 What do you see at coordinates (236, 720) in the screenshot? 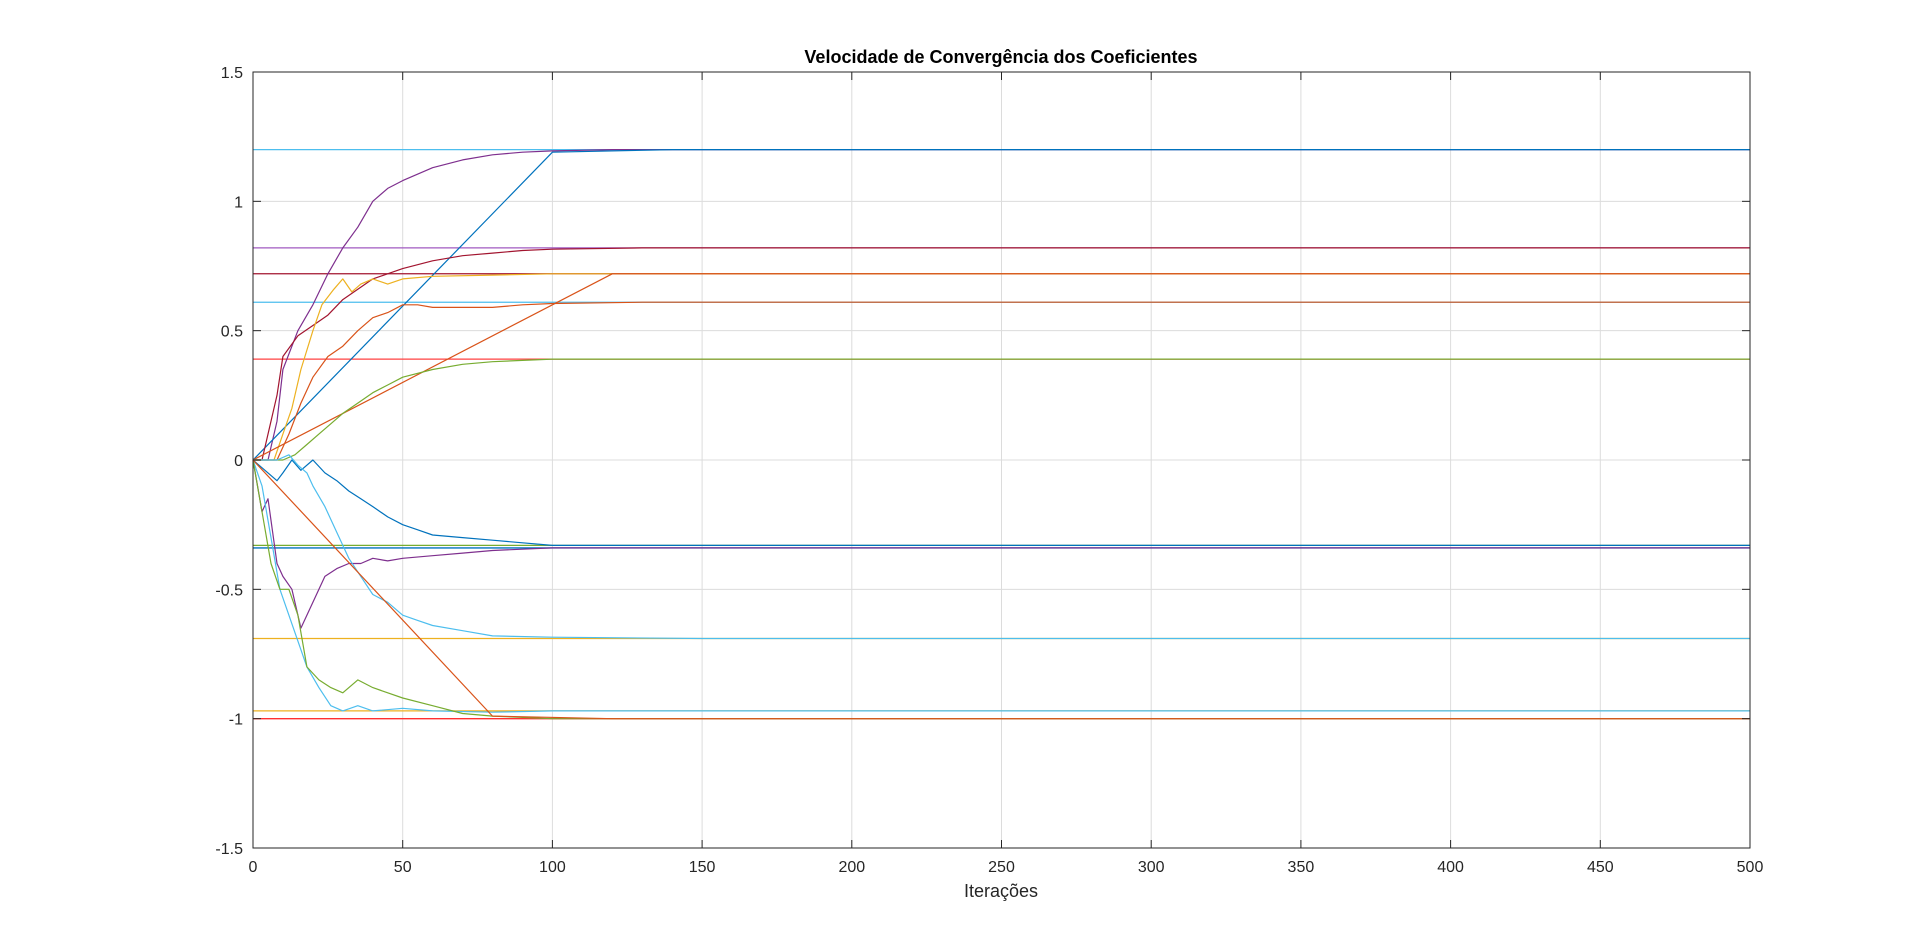
I see `y-tick-label: -1` at bounding box center [236, 720].